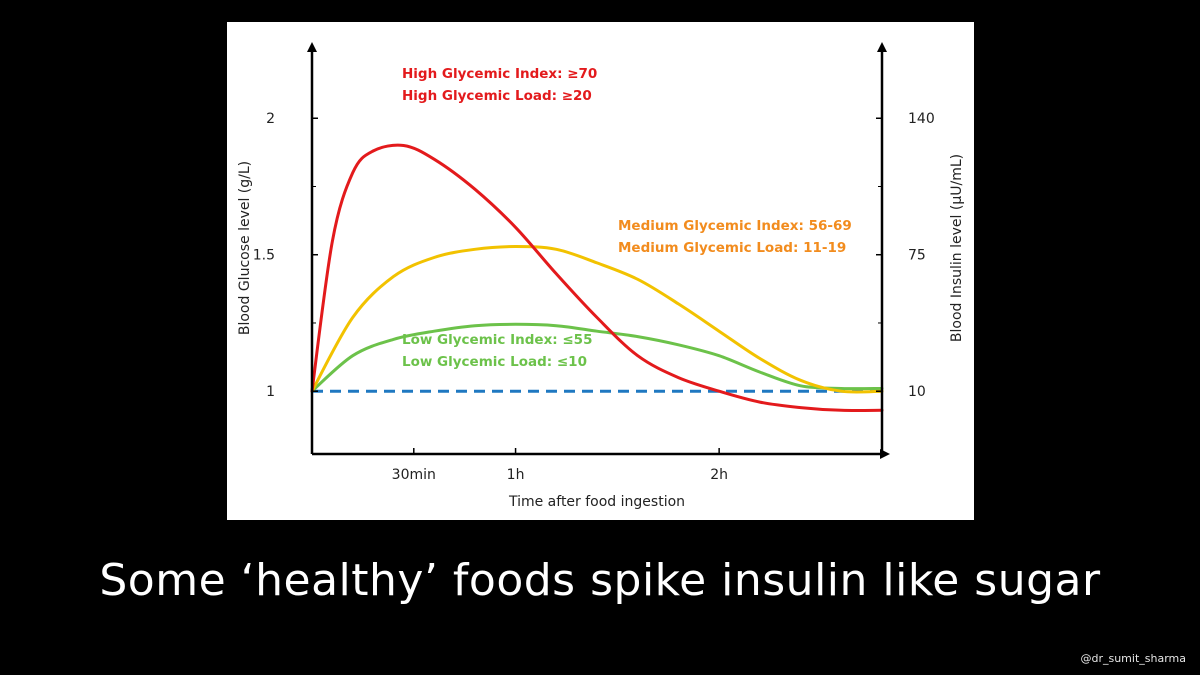  Describe the element at coordinates (499, 74) in the screenshot. I see `annotation-high-line: High Glycemic Index: ≥70` at that location.